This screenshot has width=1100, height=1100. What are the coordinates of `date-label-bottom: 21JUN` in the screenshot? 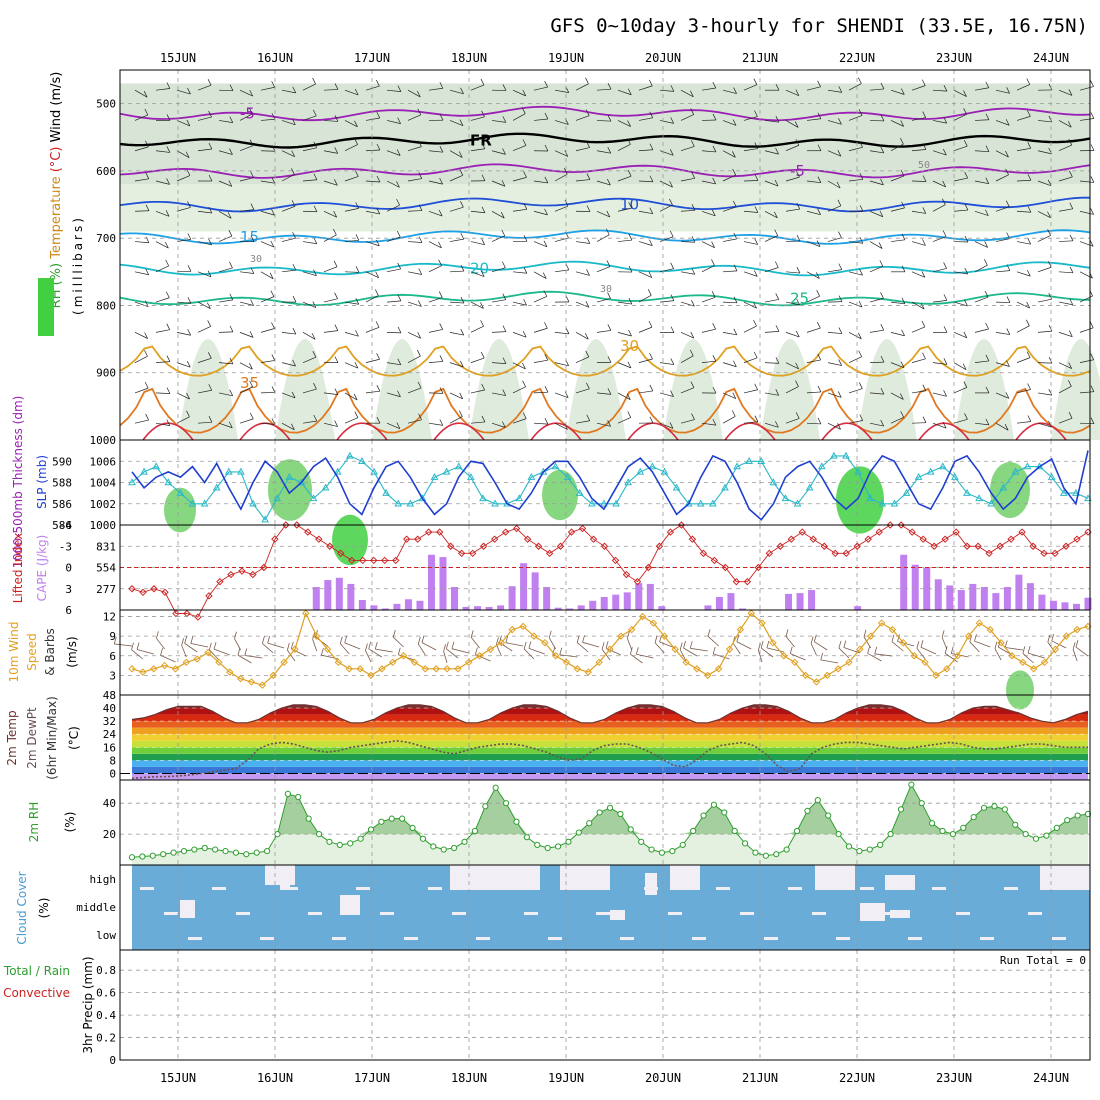 It's located at (760, 1078).